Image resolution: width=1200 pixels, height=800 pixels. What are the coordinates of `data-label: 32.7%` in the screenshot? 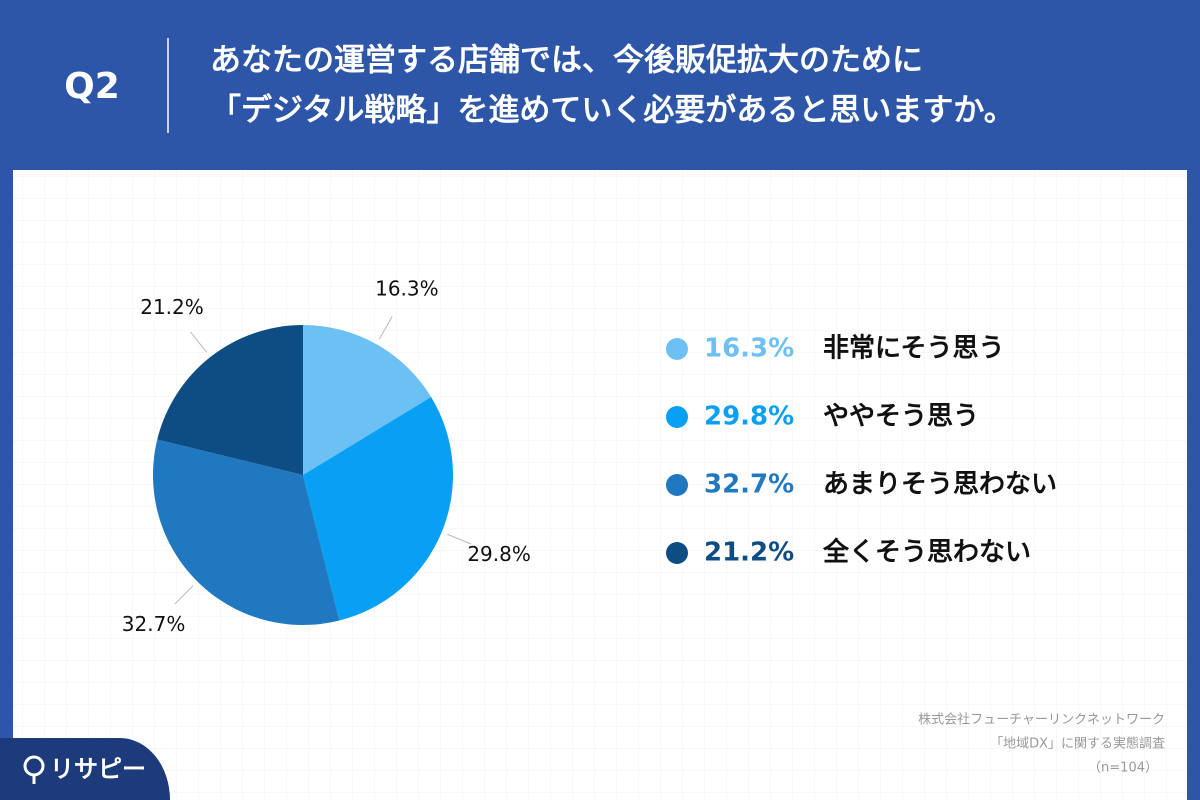 It's located at (154, 624).